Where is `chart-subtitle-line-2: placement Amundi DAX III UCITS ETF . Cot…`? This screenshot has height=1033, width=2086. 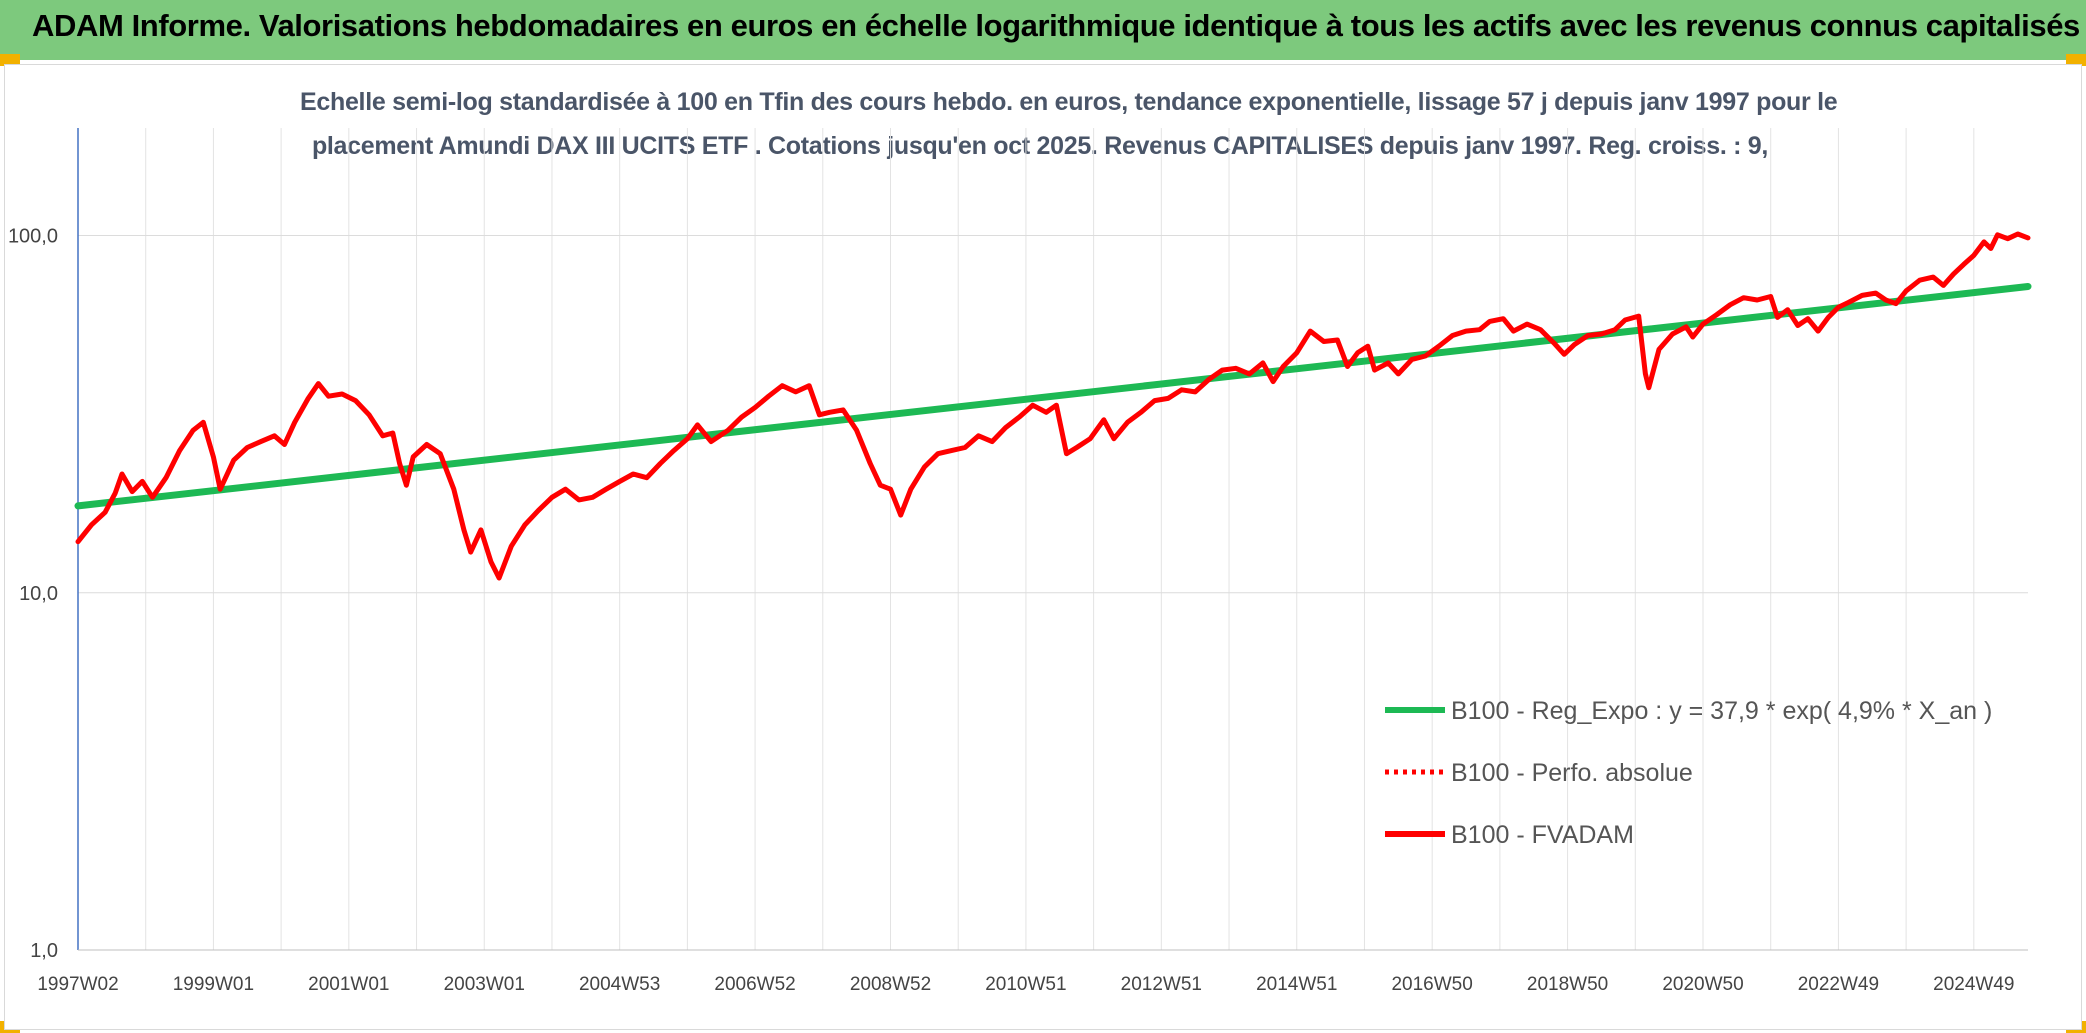 chart-subtitle-line-2: placement Amundi DAX III UCITS ETF . Cot… is located at coordinates (1040, 146).